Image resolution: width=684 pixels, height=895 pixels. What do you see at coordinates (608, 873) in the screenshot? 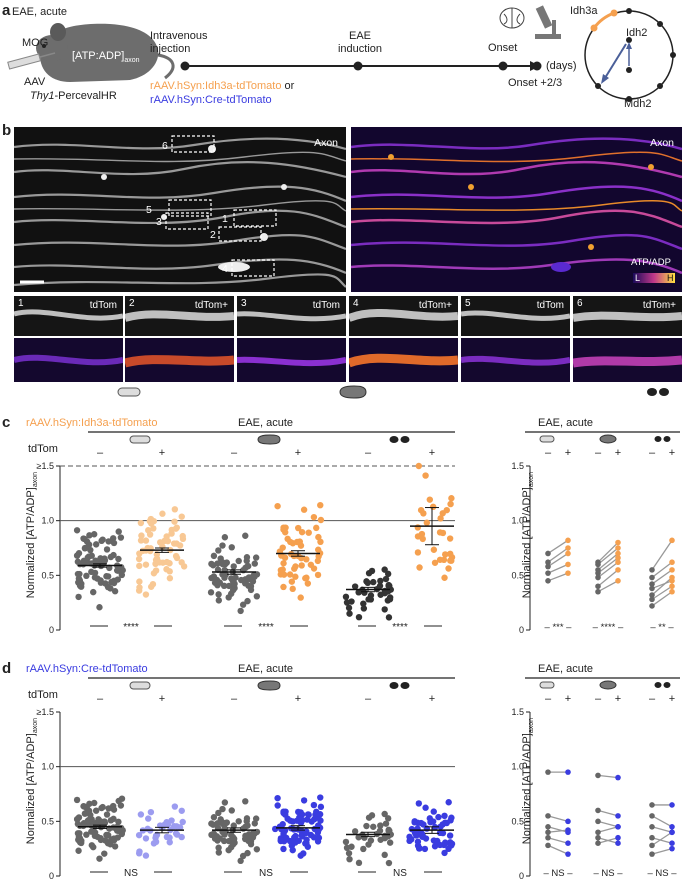
I see `d-paired-significance: – NS –` at bounding box center [608, 873].